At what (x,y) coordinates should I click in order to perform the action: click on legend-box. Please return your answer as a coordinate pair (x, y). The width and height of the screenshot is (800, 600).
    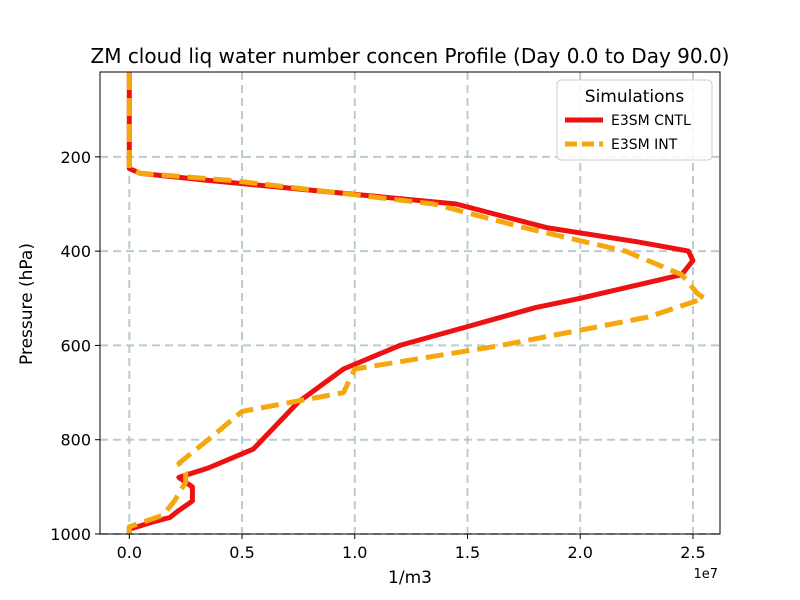
    Looking at the image, I should click on (634, 120).